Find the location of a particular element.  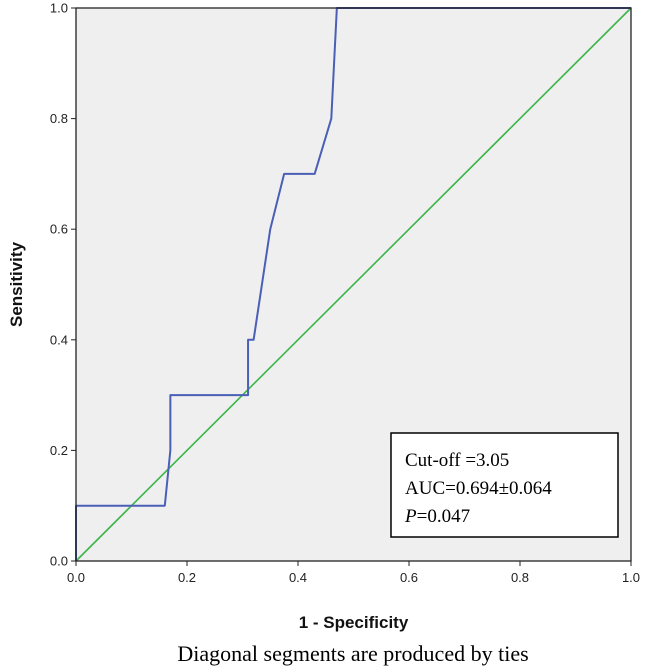

x-axis-title: 1 - Specificity is located at coordinates (354, 622).